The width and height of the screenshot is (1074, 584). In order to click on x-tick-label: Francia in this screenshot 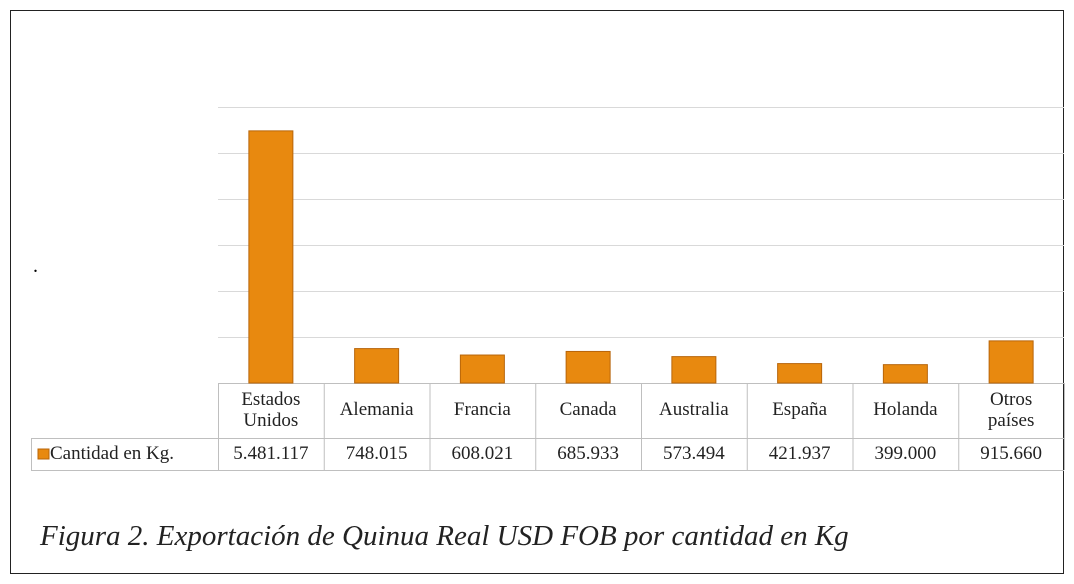, I will do `click(483, 410)`.